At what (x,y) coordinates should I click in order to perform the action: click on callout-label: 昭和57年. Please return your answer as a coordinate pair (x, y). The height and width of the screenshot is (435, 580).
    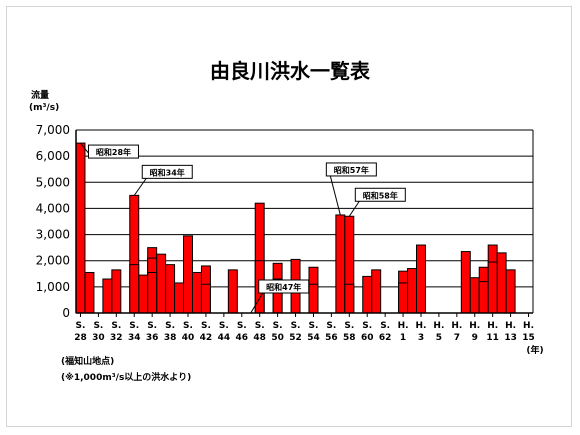
    Looking at the image, I should click on (351, 170).